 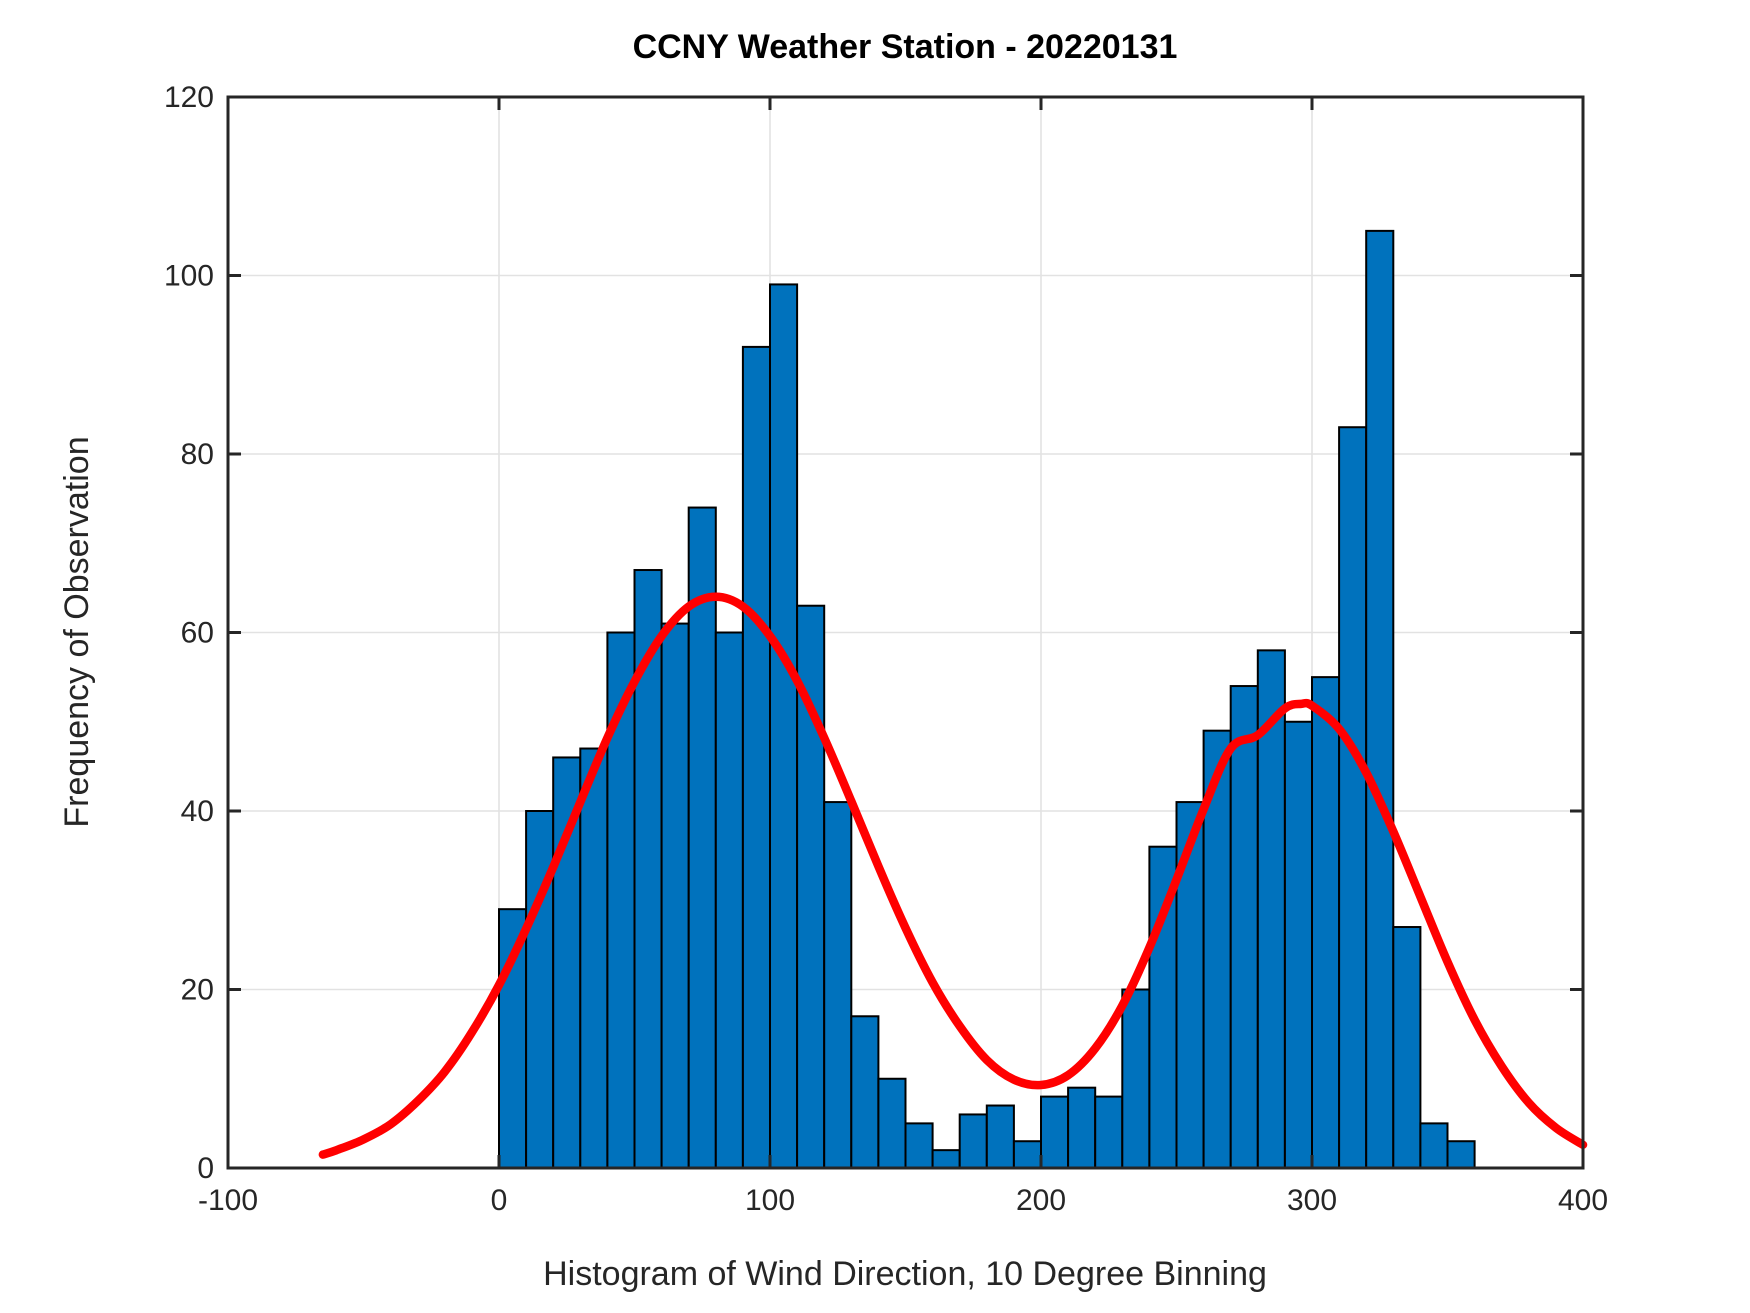 I want to click on x-tick-label: 100, so click(x=770, y=1200).